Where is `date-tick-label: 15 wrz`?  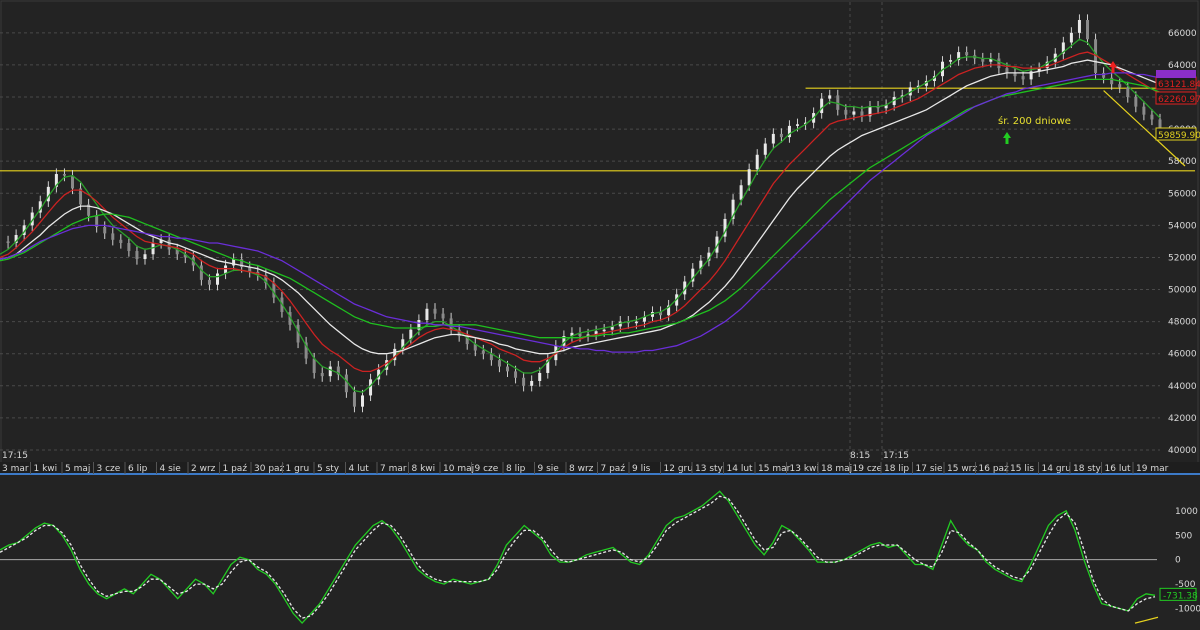 date-tick-label: 15 wrz is located at coordinates (962, 469).